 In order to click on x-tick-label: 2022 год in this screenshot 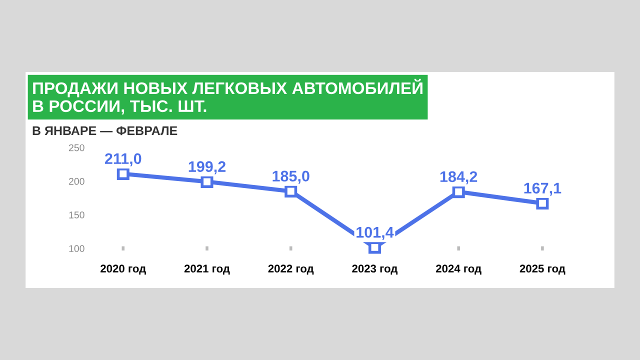, I will do `click(291, 269)`.